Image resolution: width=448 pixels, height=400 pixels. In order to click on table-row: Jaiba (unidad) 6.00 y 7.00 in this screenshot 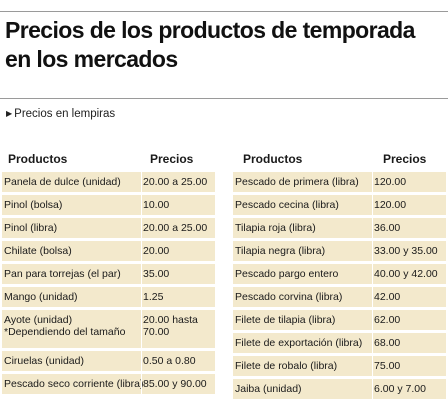, I will do `click(339, 389)`.